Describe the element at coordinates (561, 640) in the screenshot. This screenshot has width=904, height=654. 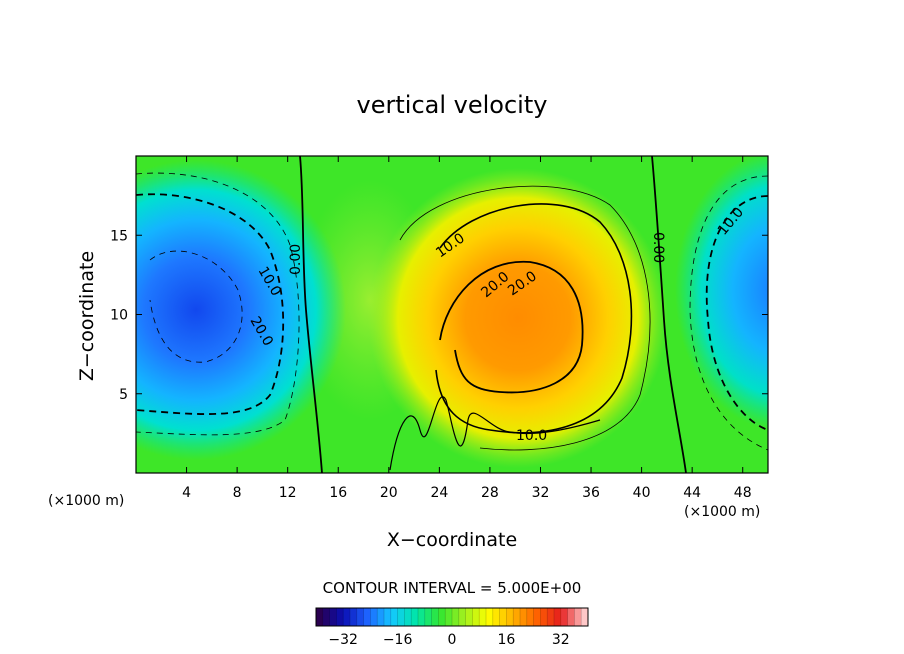
I see `colorbar-tick-label: 32` at that location.